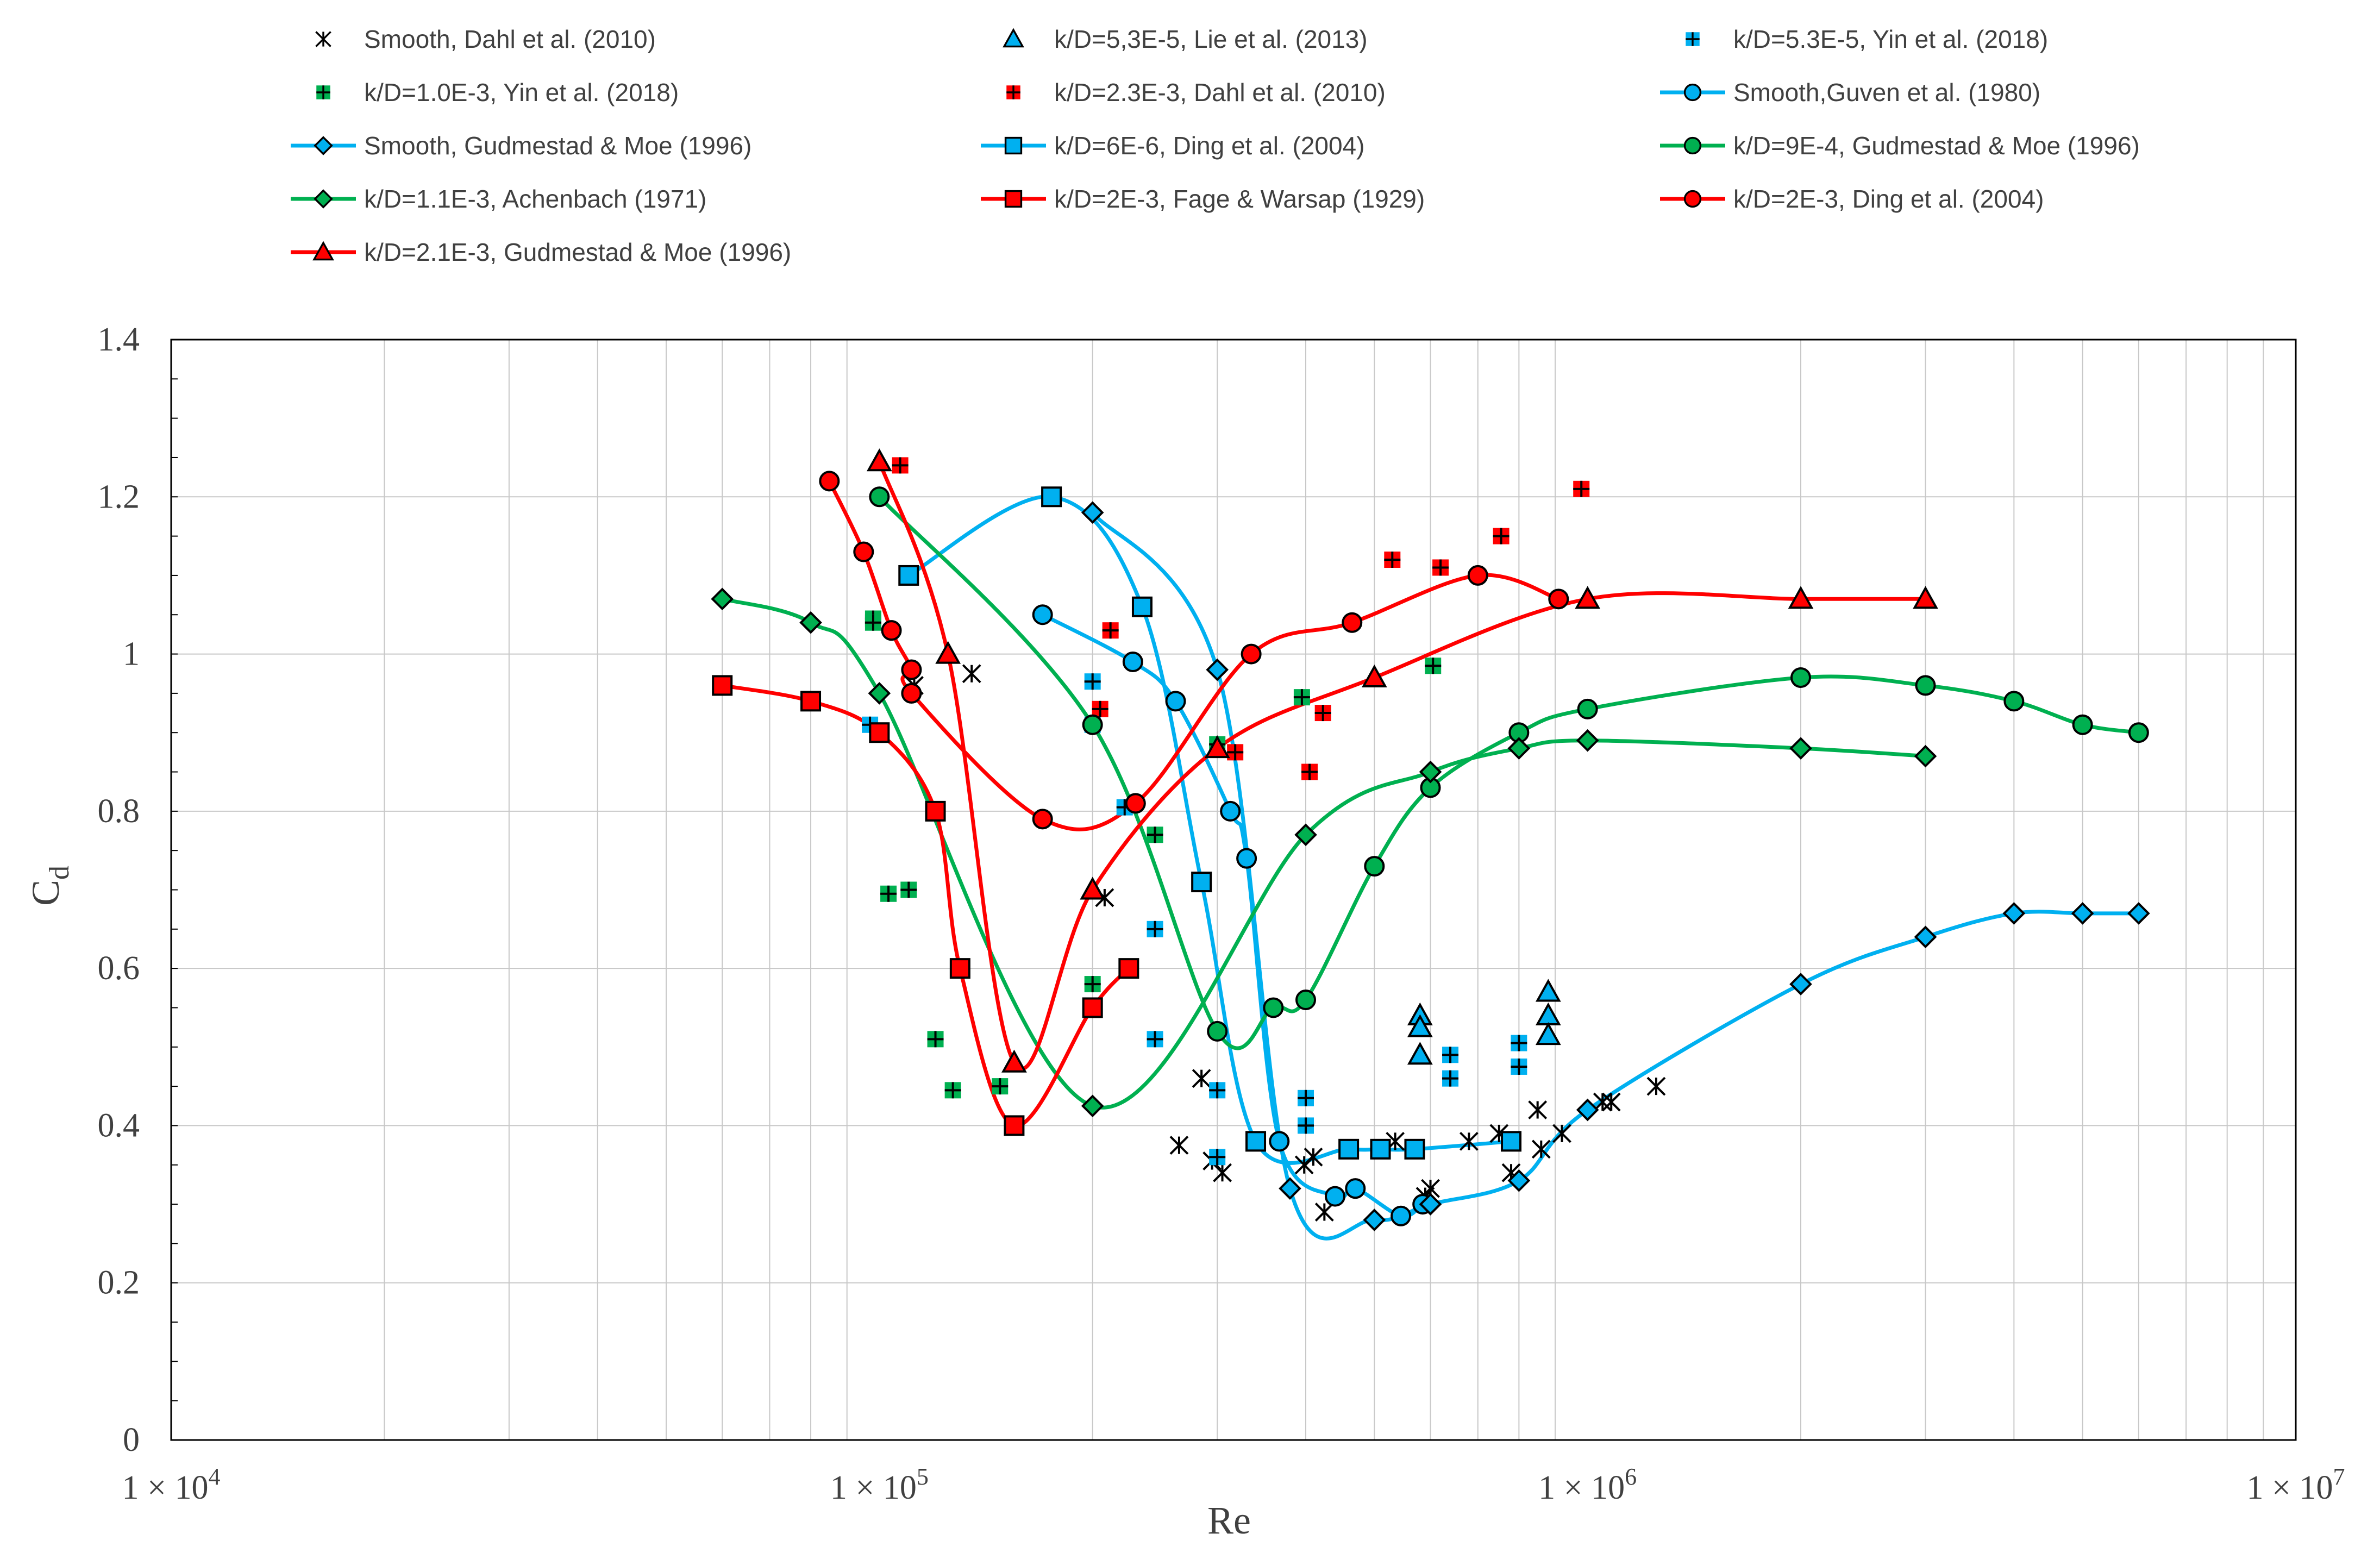 This screenshot has width=2380, height=1559. I want to click on x-tick-exponent: 7, so click(2339, 1476).